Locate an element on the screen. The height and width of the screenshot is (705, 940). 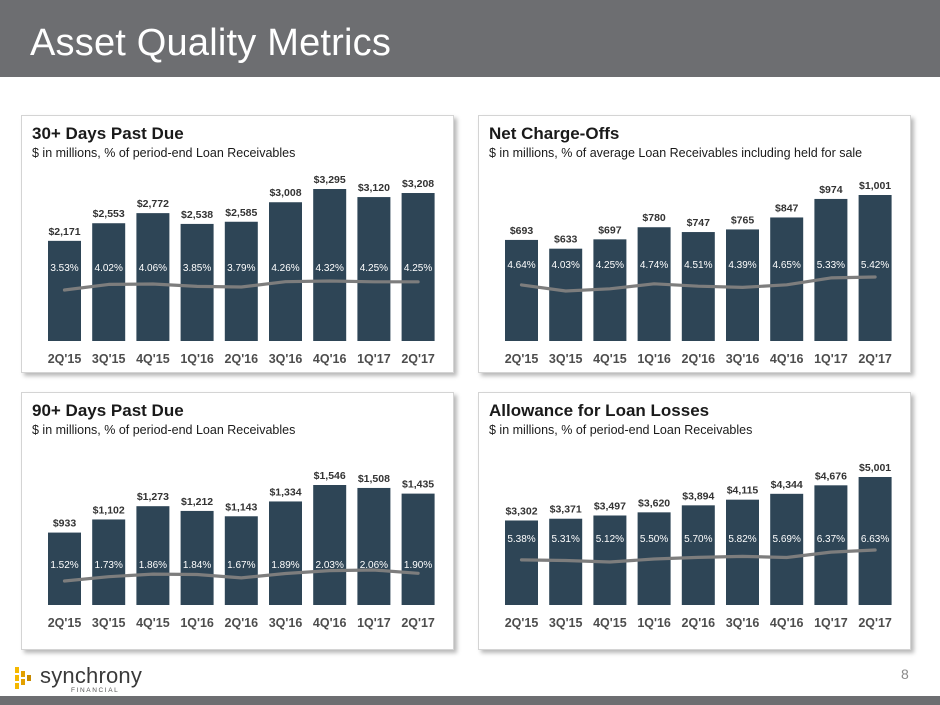
value-label: $765 is located at coordinates (743, 220).